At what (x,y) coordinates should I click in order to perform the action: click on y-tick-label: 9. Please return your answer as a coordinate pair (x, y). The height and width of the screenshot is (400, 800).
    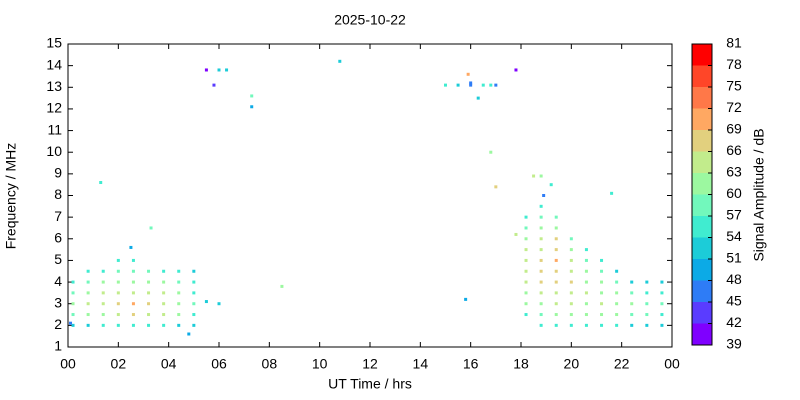
    Looking at the image, I should click on (58, 173).